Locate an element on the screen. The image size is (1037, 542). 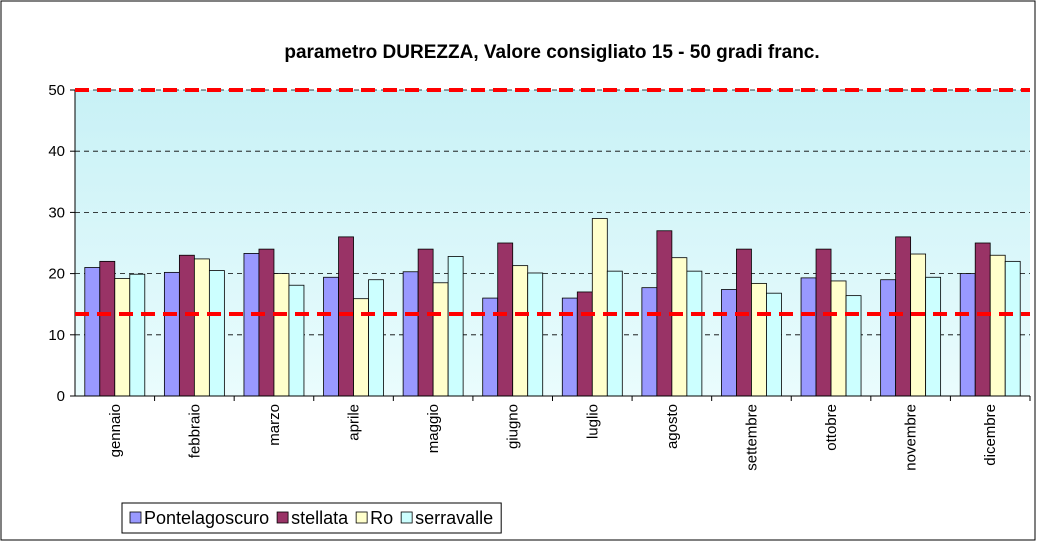
y-tick-label: 30 is located at coordinates (56, 212).